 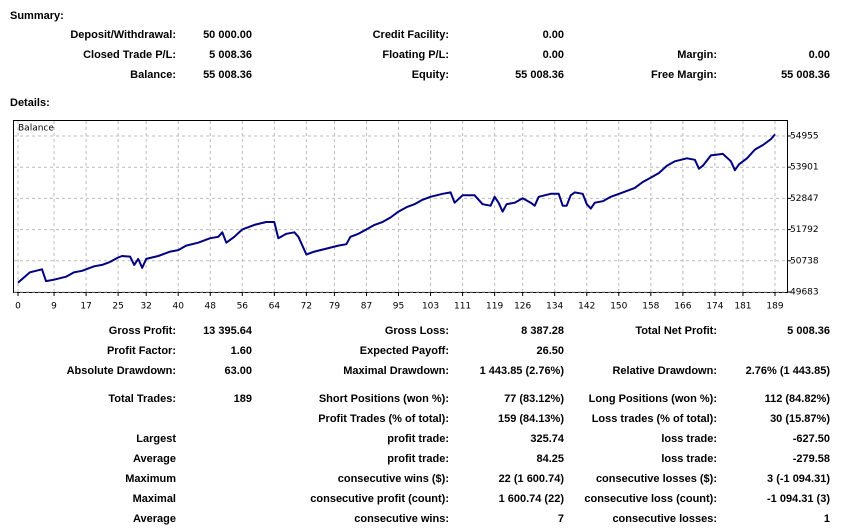 What do you see at coordinates (697, 55) in the screenshot?
I see `field-label: Margin:` at bounding box center [697, 55].